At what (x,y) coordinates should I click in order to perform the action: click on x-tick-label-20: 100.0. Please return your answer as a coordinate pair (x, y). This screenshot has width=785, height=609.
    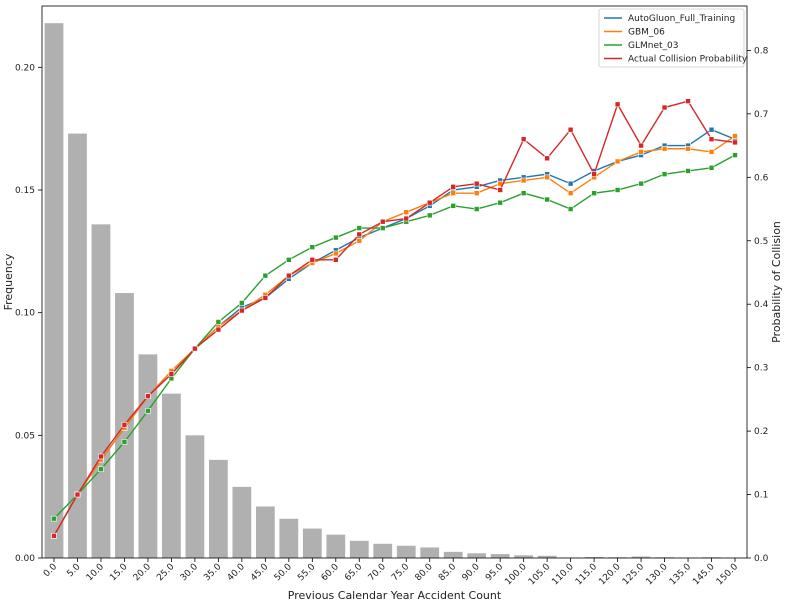
    Looking at the image, I should click on (515, 574).